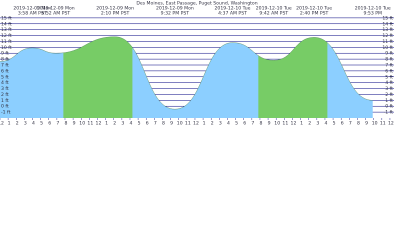  Describe the element at coordinates (115, 14) in the screenshot. I see `event-time: 2:10 PM PST` at that location.